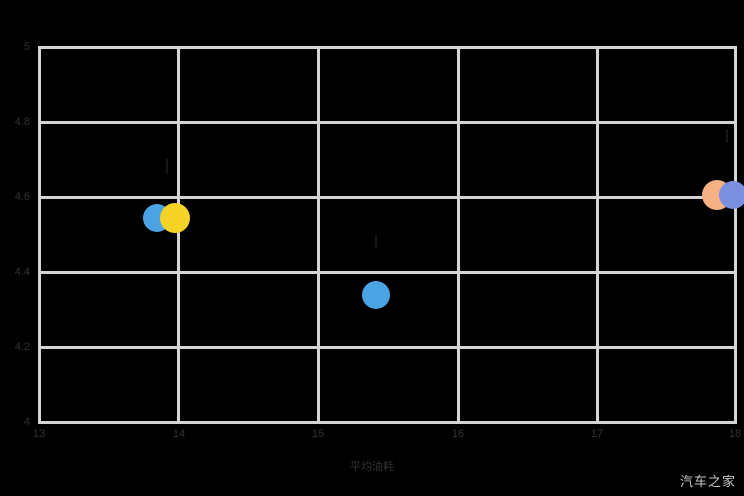 This screenshot has width=744, height=496. I want to click on x-tick-label: 14, so click(179, 434).